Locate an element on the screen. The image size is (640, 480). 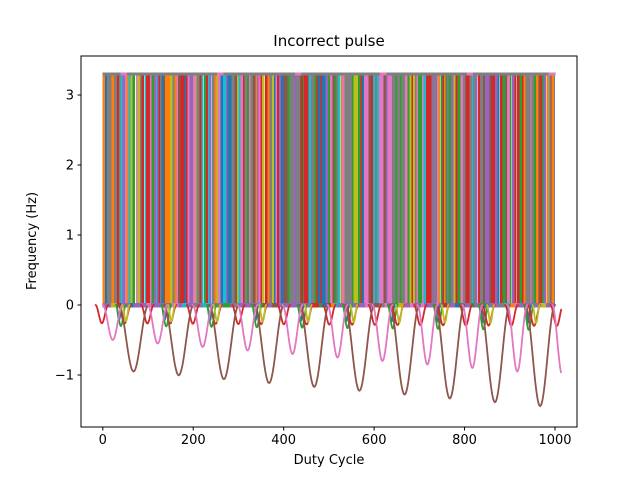
x-tick-label: 0 is located at coordinates (103, 440).